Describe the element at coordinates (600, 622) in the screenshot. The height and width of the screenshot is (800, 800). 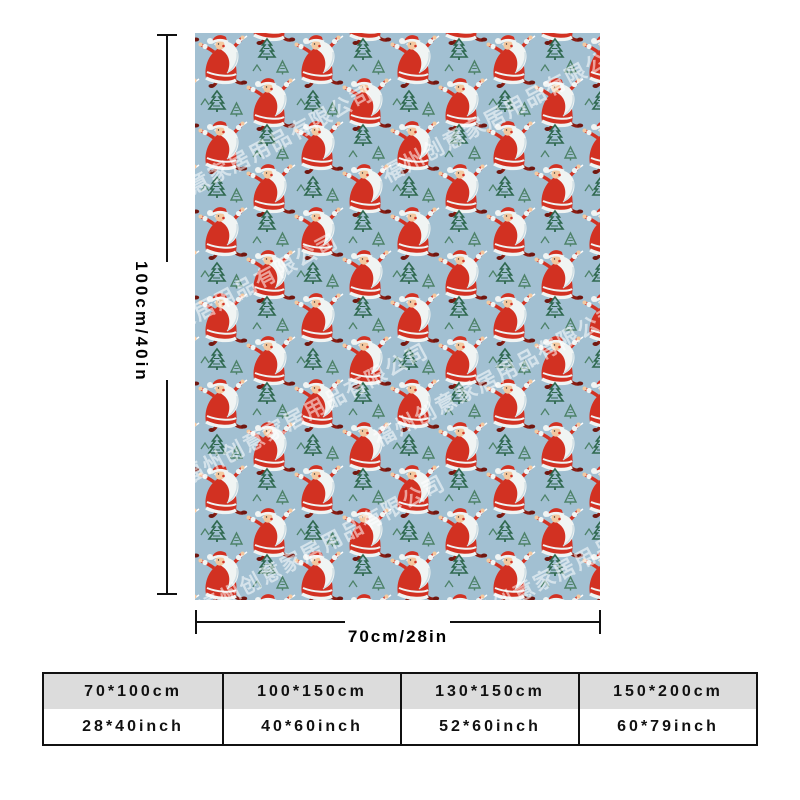
I see `width-dim-right-cap` at that location.